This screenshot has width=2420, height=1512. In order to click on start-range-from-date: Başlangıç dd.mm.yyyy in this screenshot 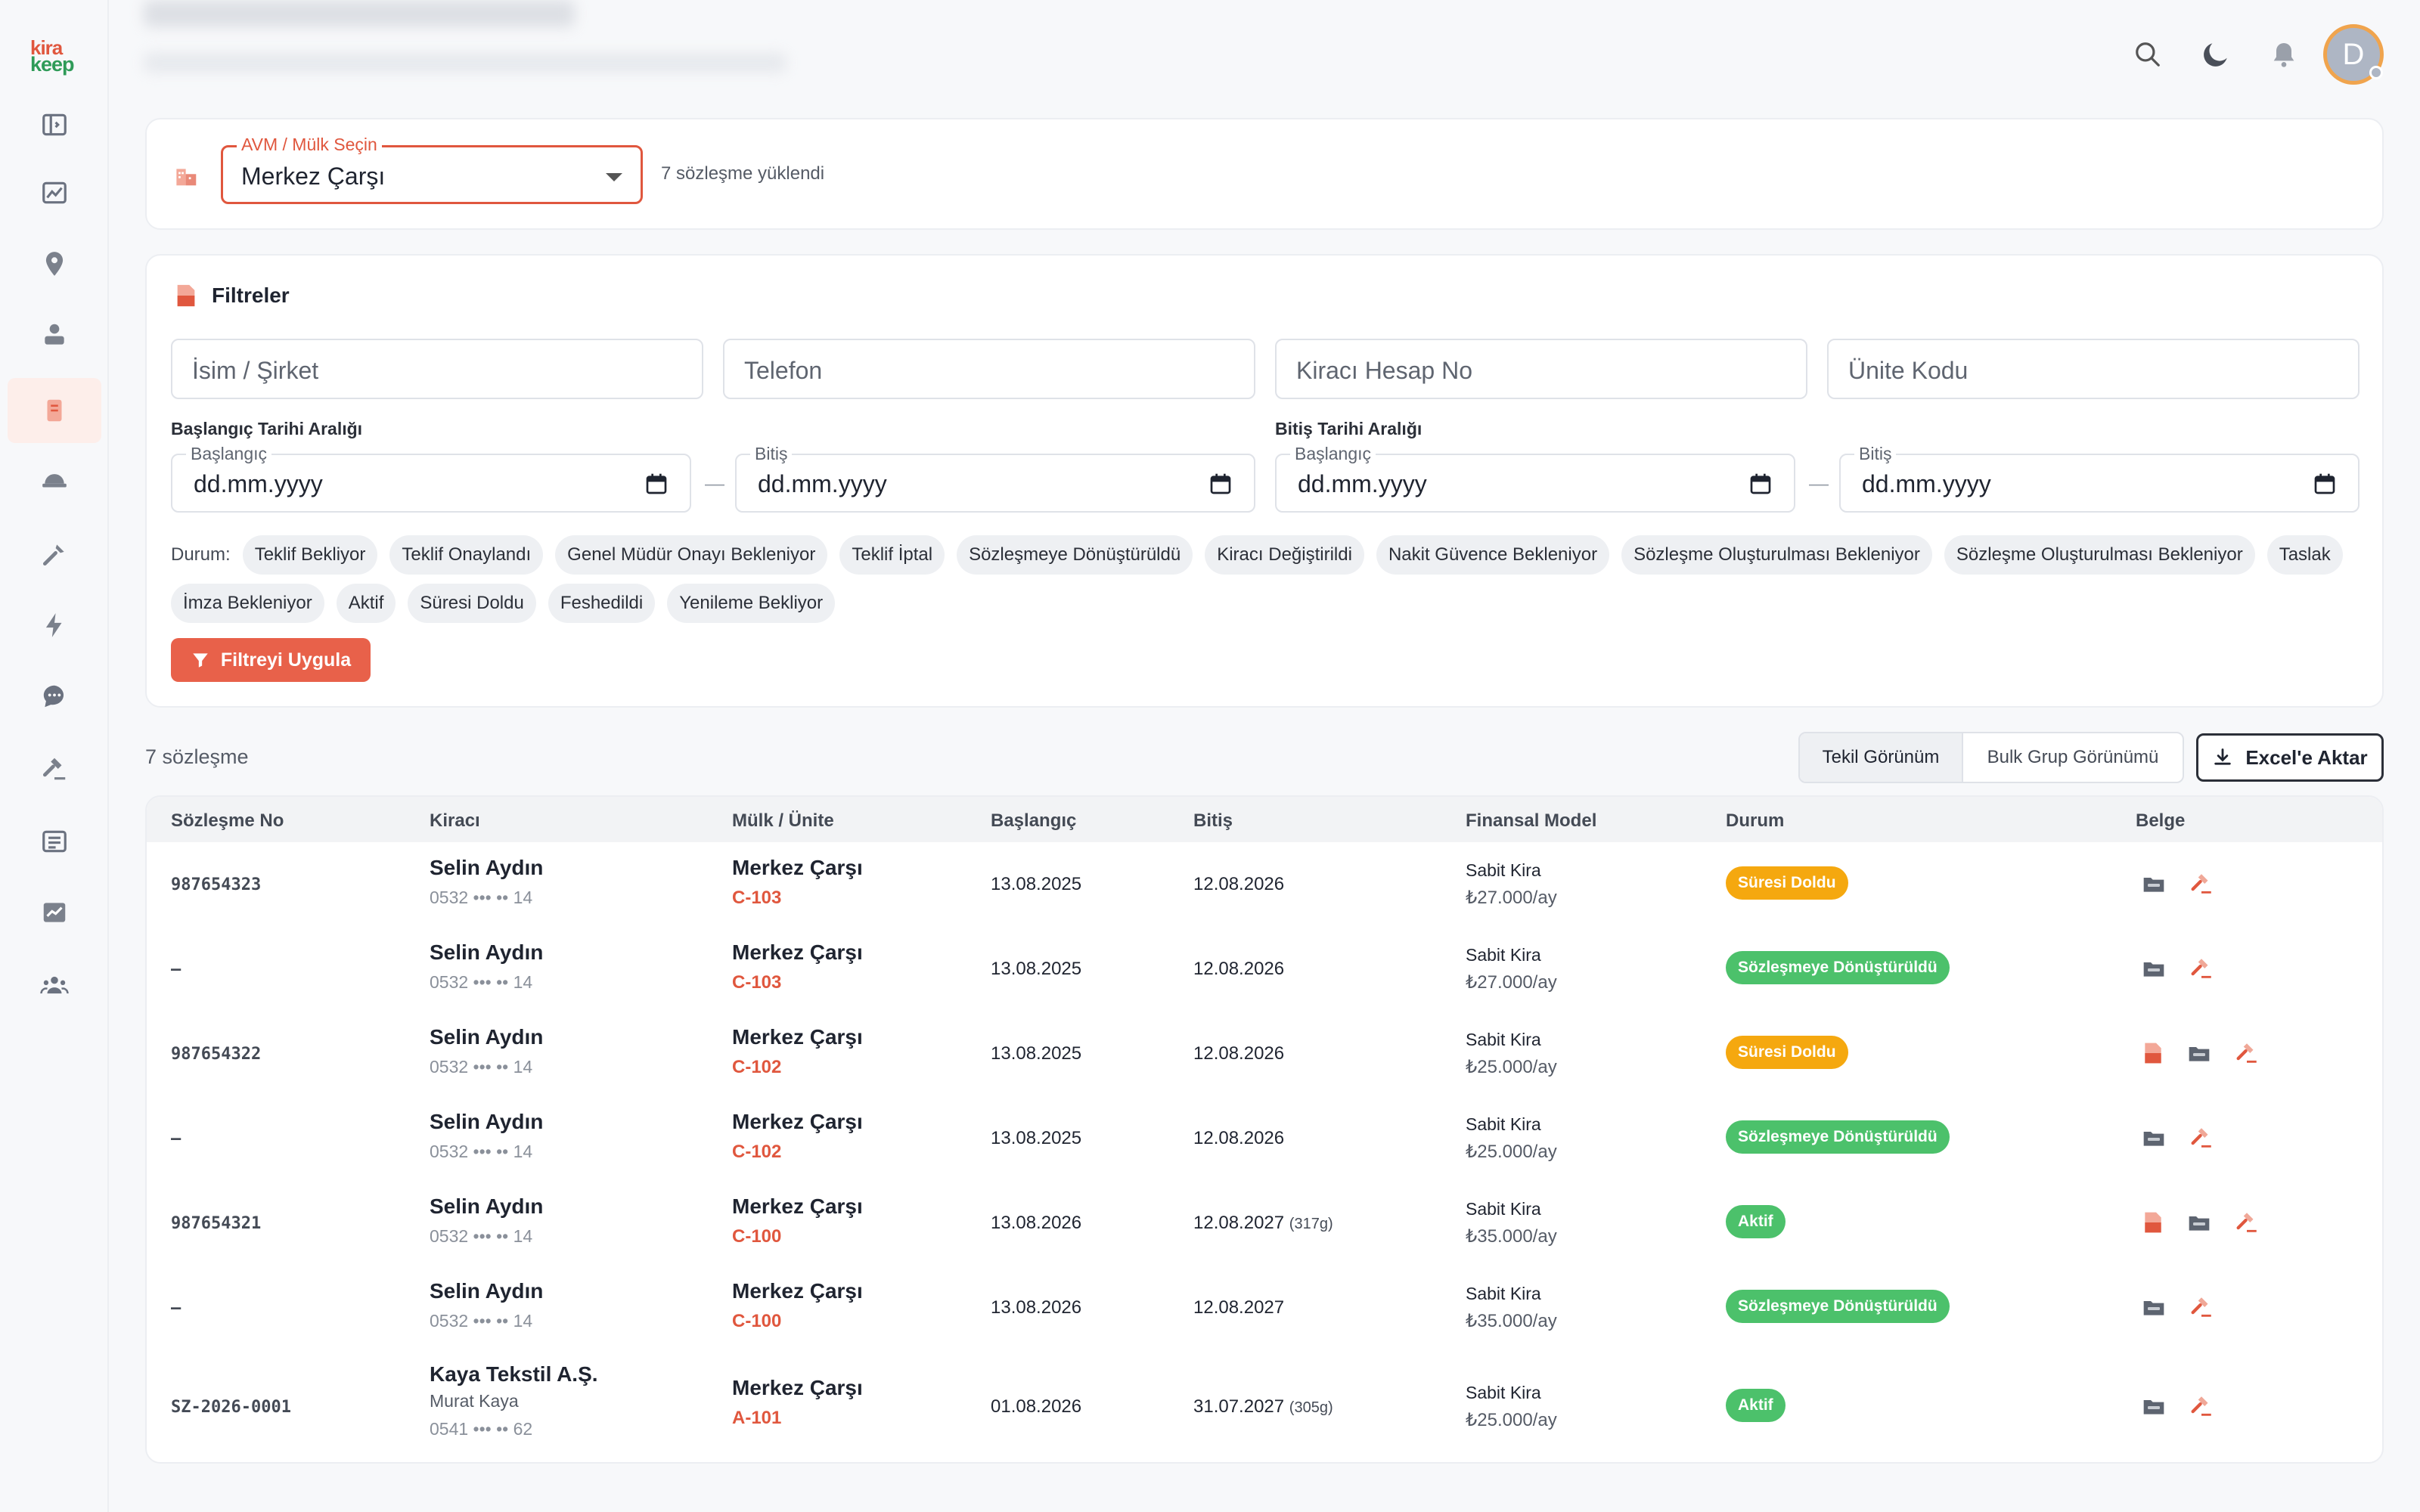, I will do `click(431, 478)`.